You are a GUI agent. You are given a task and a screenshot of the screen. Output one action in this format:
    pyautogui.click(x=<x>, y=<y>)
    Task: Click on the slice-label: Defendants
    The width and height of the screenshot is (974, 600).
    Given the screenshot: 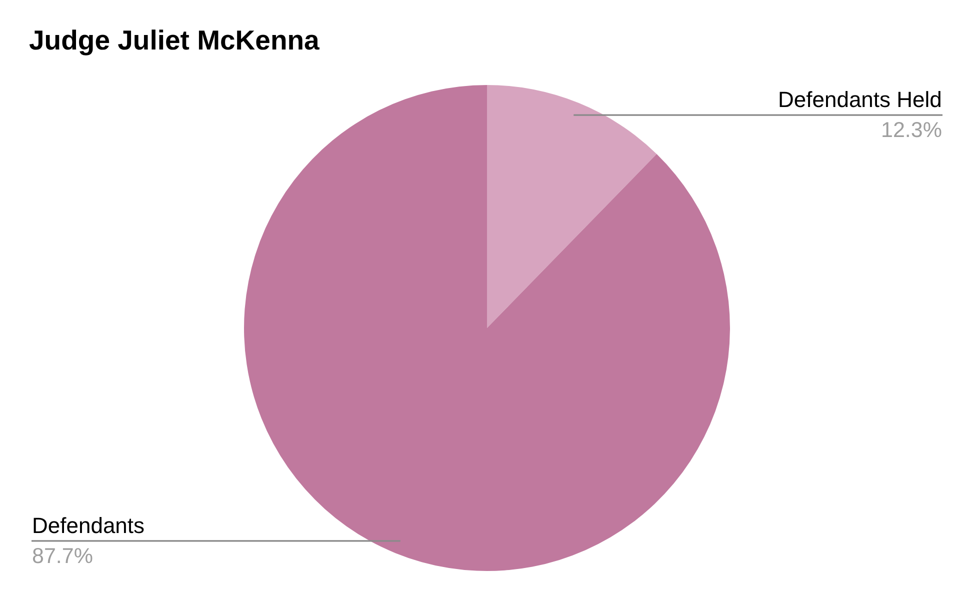 What is the action you would take?
    pyautogui.click(x=88, y=525)
    